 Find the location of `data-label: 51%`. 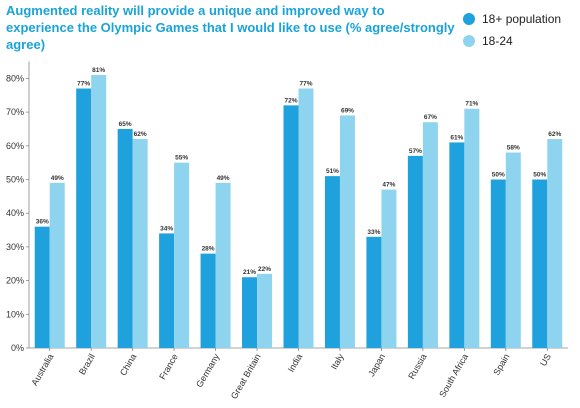

data-label: 51% is located at coordinates (332, 171).